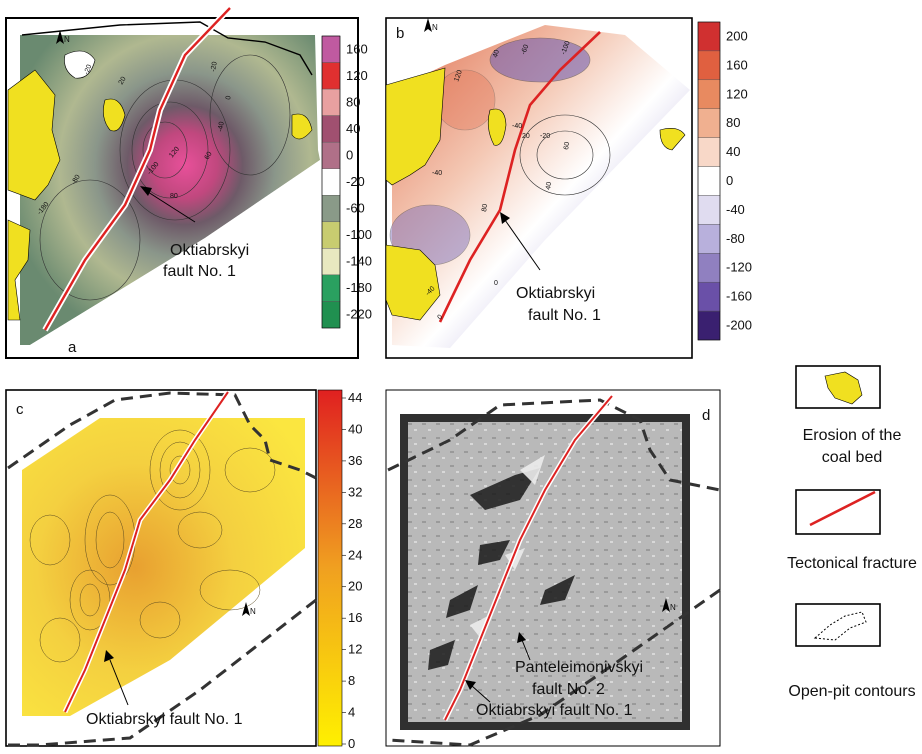 This screenshot has width=922, height=754. I want to click on panel-c-letter: c, so click(20, 409).